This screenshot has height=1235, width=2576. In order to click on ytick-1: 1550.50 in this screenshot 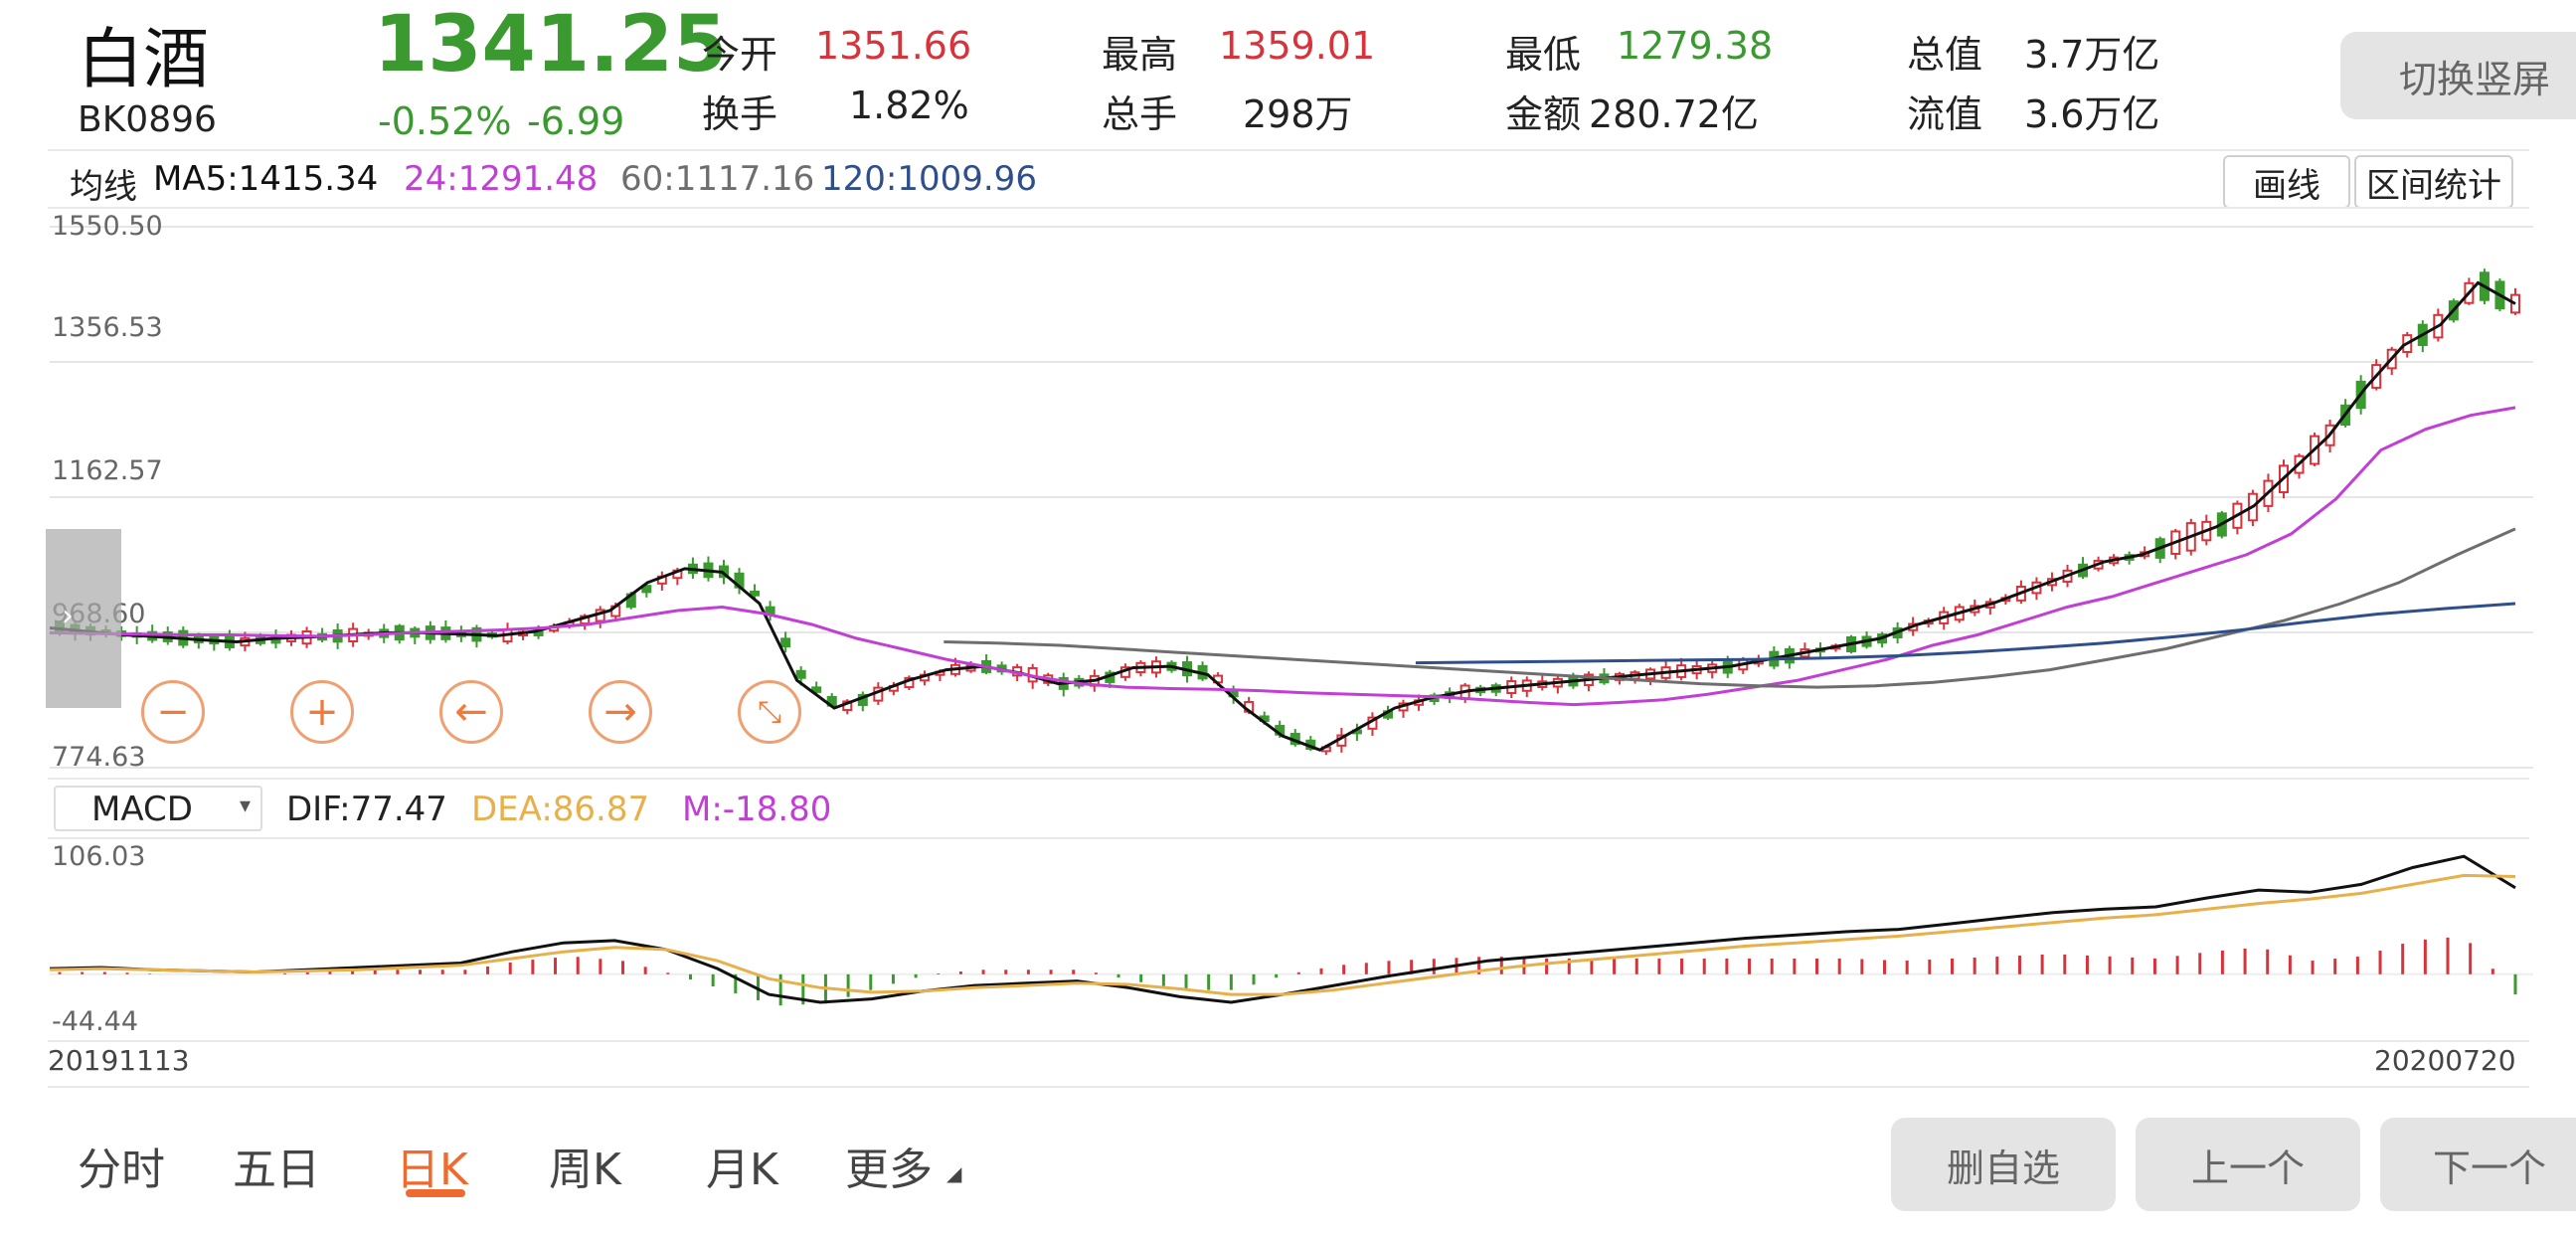, I will do `click(107, 226)`.